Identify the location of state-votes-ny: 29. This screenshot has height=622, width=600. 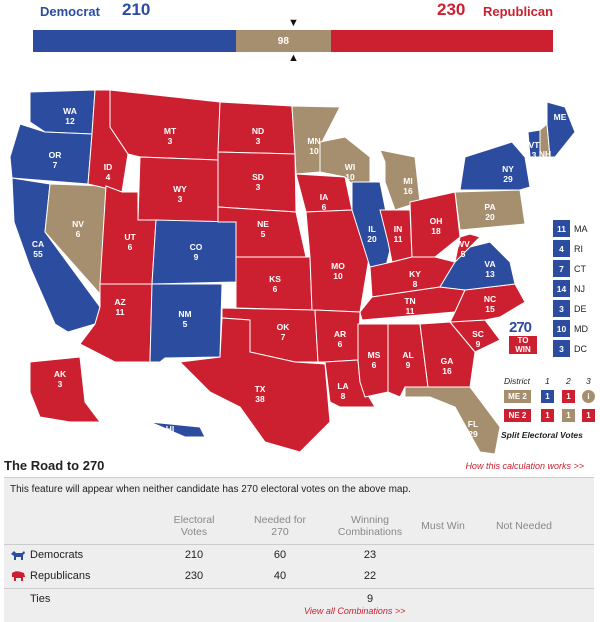
(508, 179).